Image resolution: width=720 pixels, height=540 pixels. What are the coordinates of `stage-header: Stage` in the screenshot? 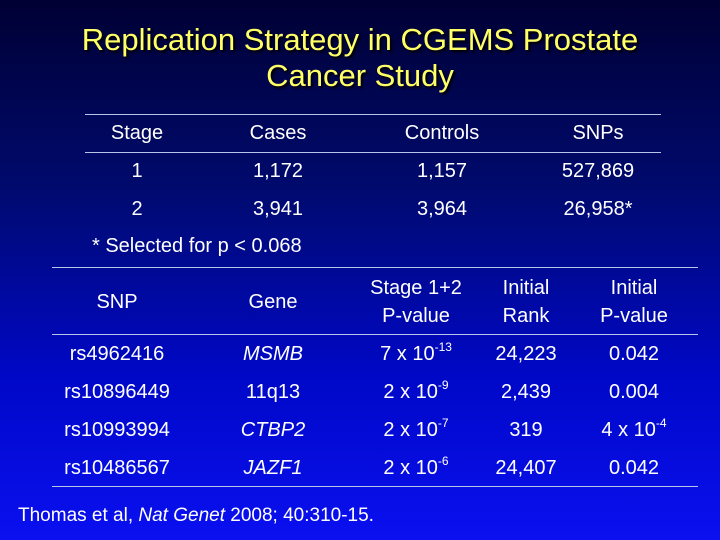 It's located at (137, 133).